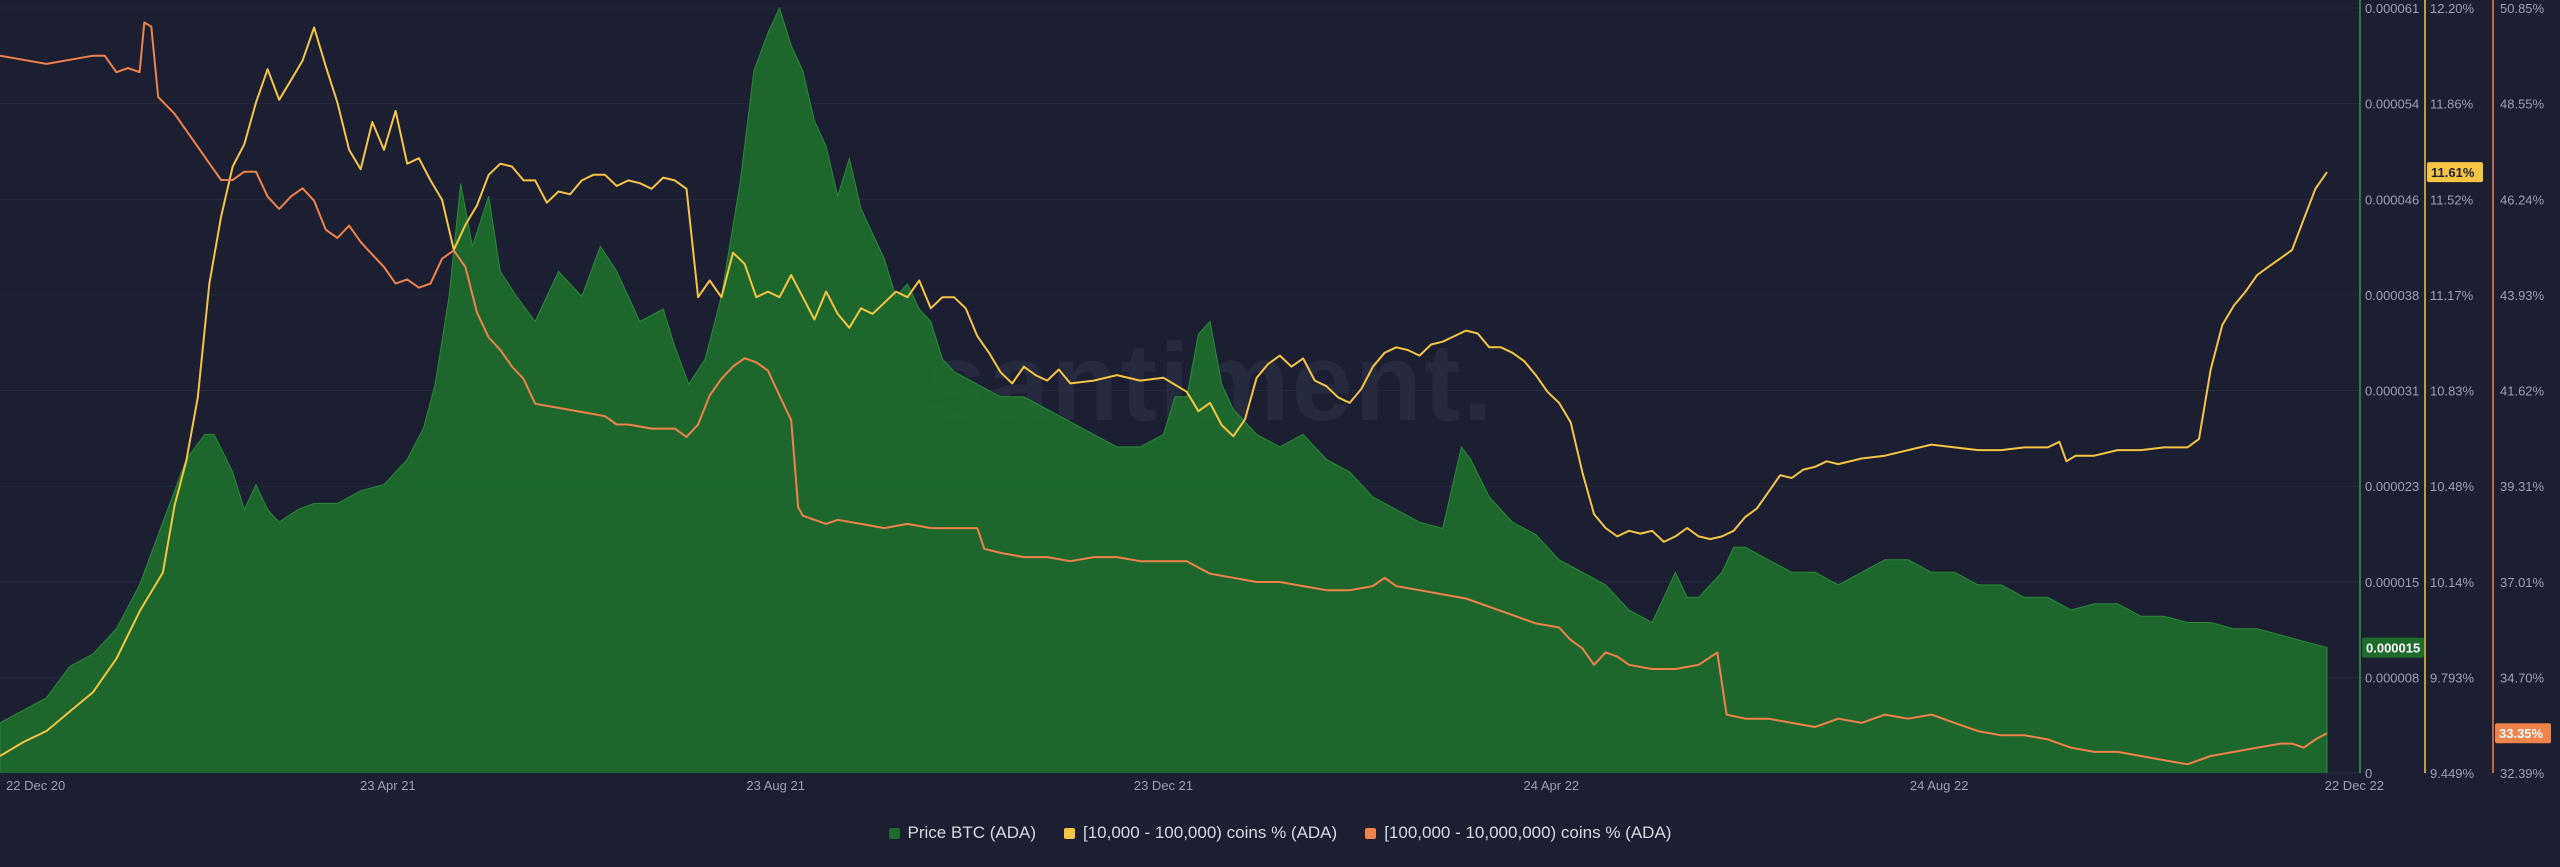  What do you see at coordinates (971, 832) in the screenshot?
I see `legend-label: Price BTC (ADA)` at bounding box center [971, 832].